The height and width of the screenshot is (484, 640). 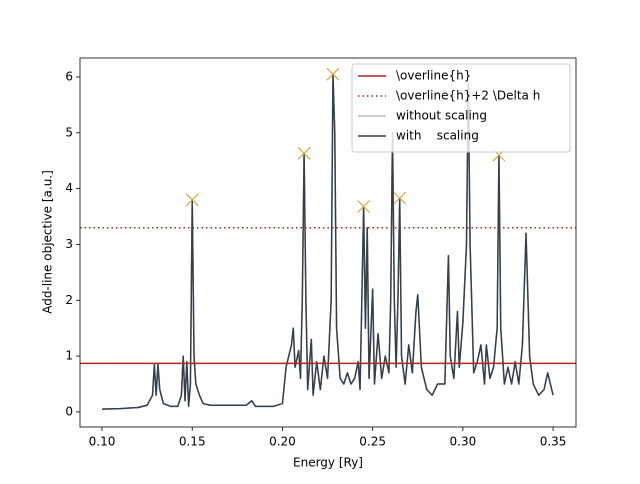 I want to click on y-tick-label: 4, so click(x=69, y=188).